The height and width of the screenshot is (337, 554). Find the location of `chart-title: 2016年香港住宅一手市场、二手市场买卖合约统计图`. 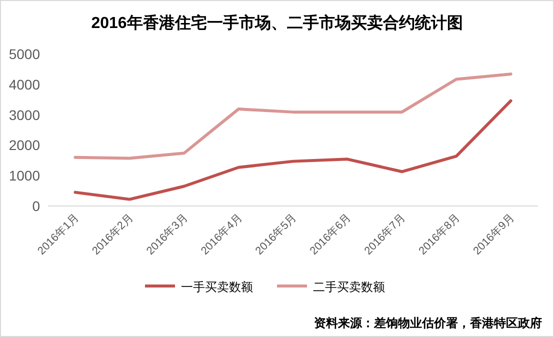

chart-title: 2016年香港住宅一手市场、二手市场买卖合约统计图 is located at coordinates (277, 22).